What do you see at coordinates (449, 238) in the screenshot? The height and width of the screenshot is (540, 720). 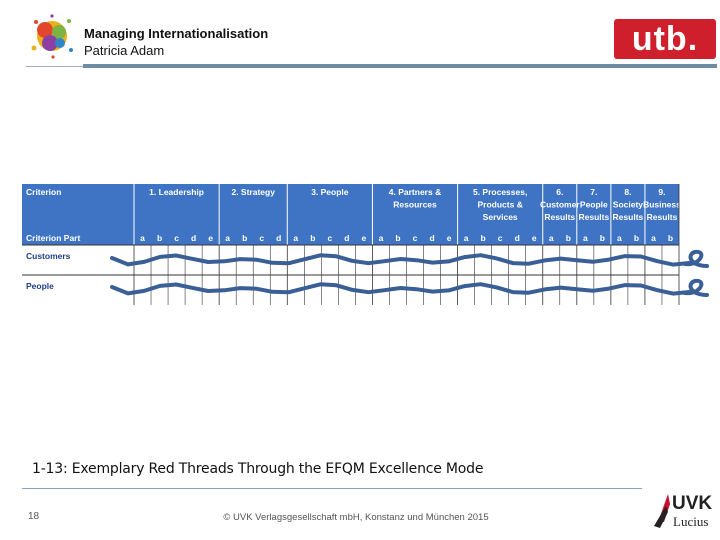 I see `criterion-part-4e: e` at bounding box center [449, 238].